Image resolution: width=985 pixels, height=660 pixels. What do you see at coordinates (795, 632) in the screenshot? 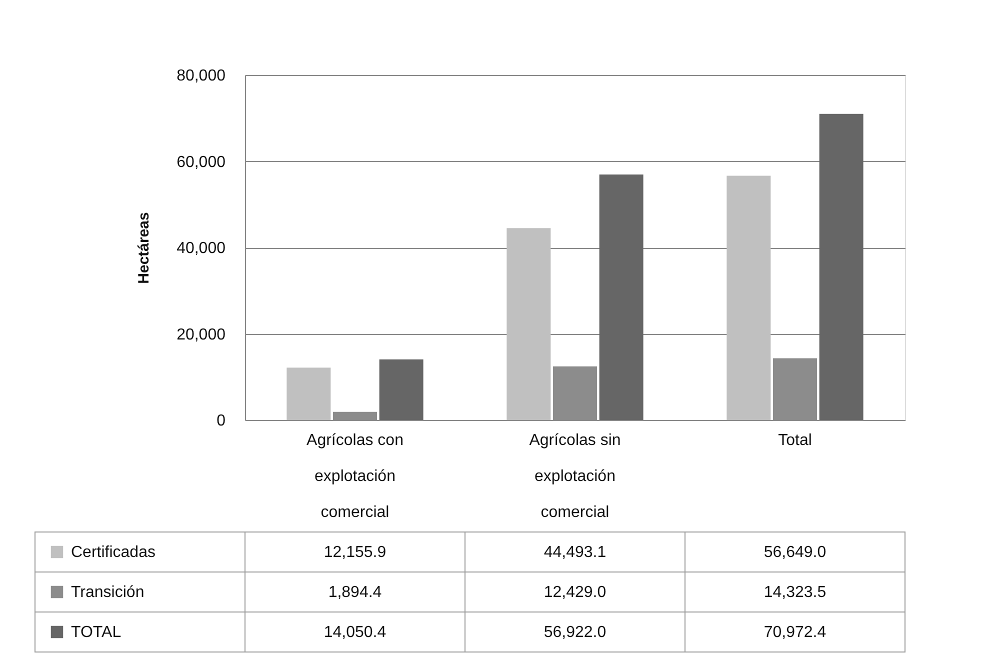
I see `data-label: 70,972.4` at bounding box center [795, 632].